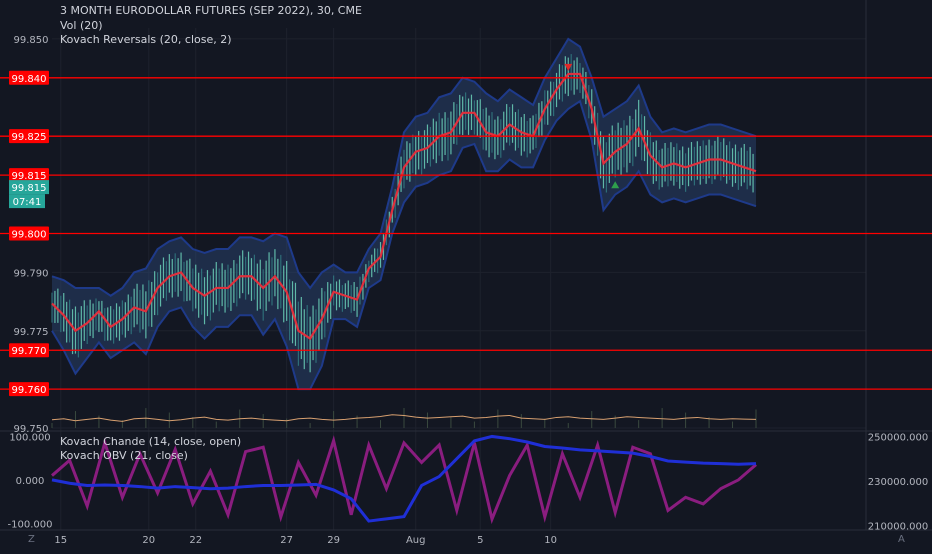 The height and width of the screenshot is (554, 932). I want to click on reversal-markers, so click(592, 126).